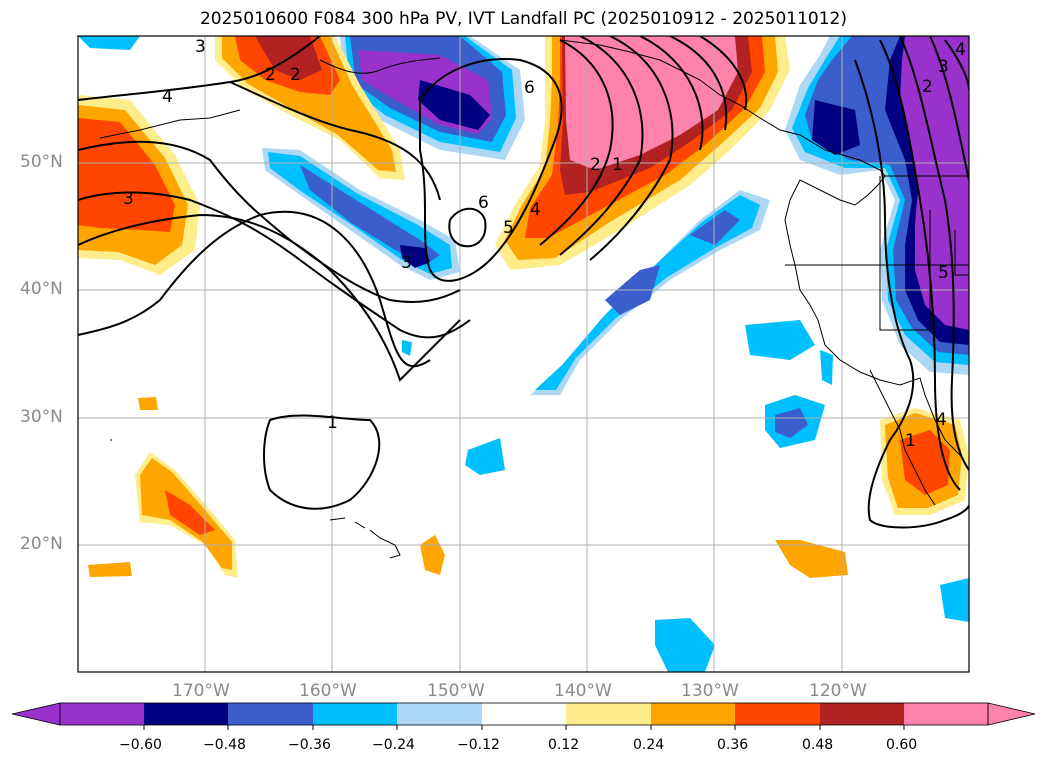 Image resolution: width=1047 pixels, height=765 pixels. I want to click on colorbar, so click(523, 716).